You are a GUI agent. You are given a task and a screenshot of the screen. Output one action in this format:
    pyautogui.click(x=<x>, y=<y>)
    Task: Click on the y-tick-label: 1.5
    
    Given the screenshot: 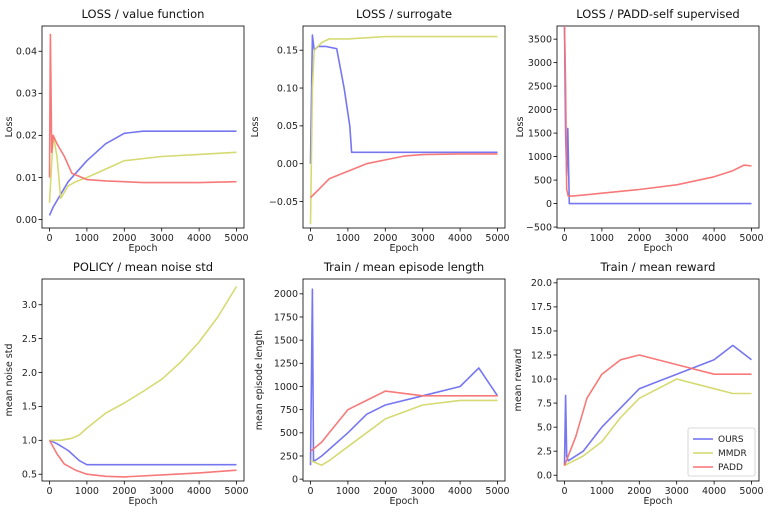 What is the action you would take?
    pyautogui.click(x=29, y=407)
    